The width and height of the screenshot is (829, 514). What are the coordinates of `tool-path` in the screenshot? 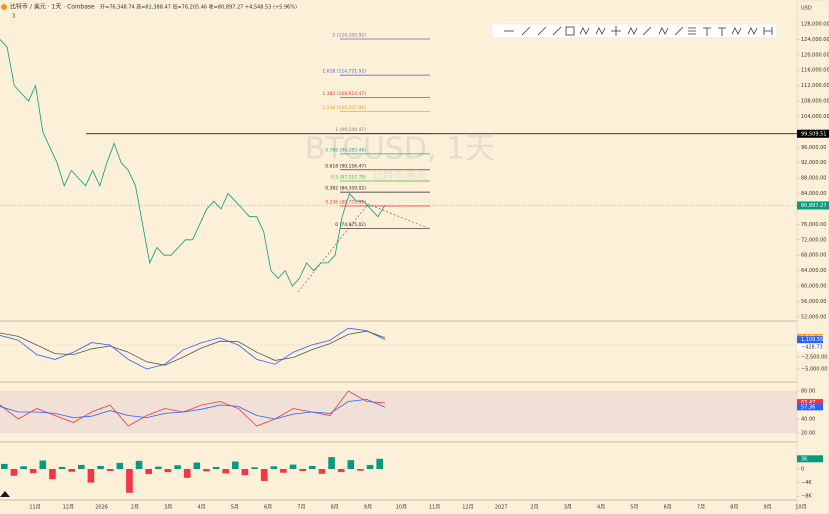 It's located at (584, 31).